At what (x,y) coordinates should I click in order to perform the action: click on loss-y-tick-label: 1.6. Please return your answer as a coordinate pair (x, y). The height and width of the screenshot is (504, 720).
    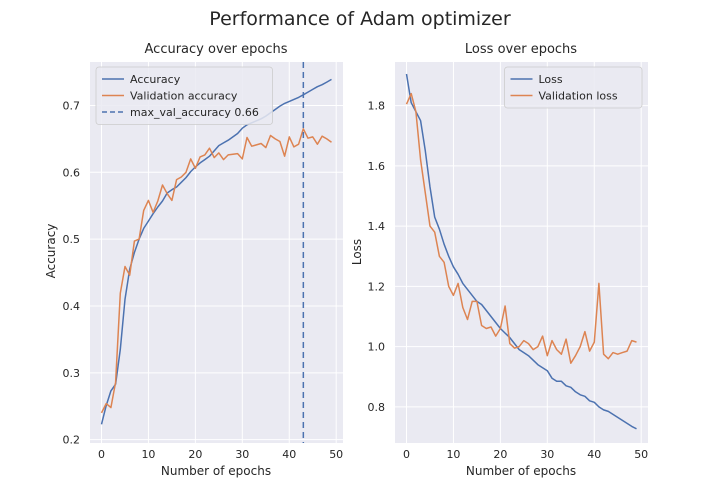
    Looking at the image, I should click on (377, 166).